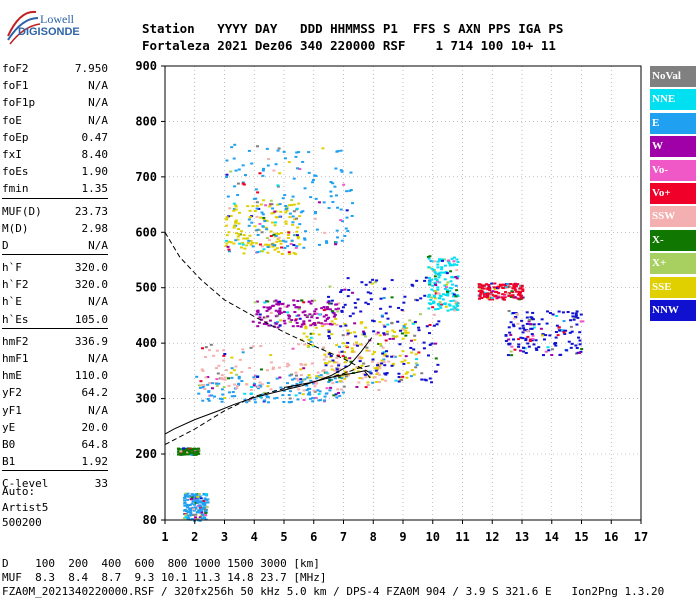  I want to click on legend-item-sse: SSE, so click(673, 287).